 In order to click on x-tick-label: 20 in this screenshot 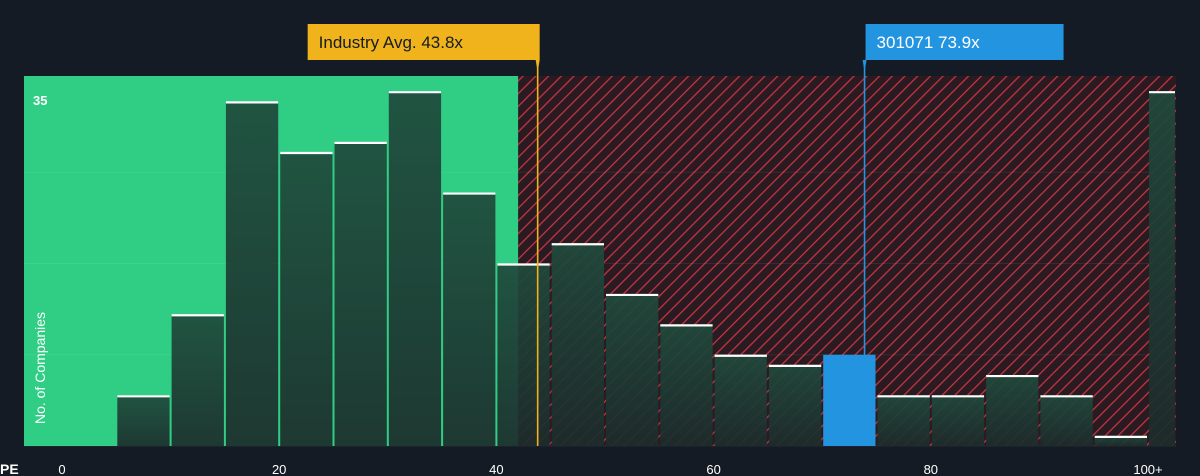, I will do `click(279, 469)`.